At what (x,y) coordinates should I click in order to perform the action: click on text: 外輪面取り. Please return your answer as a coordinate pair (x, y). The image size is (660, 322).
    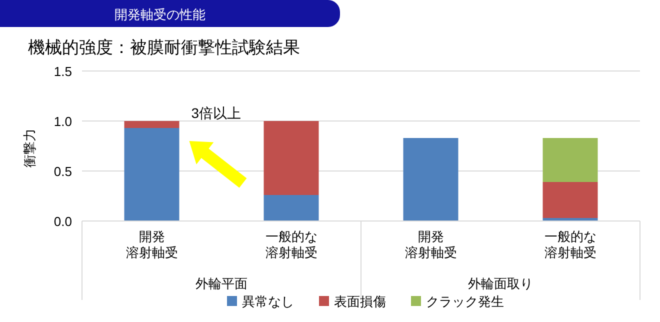
    Looking at the image, I should click on (500, 283).